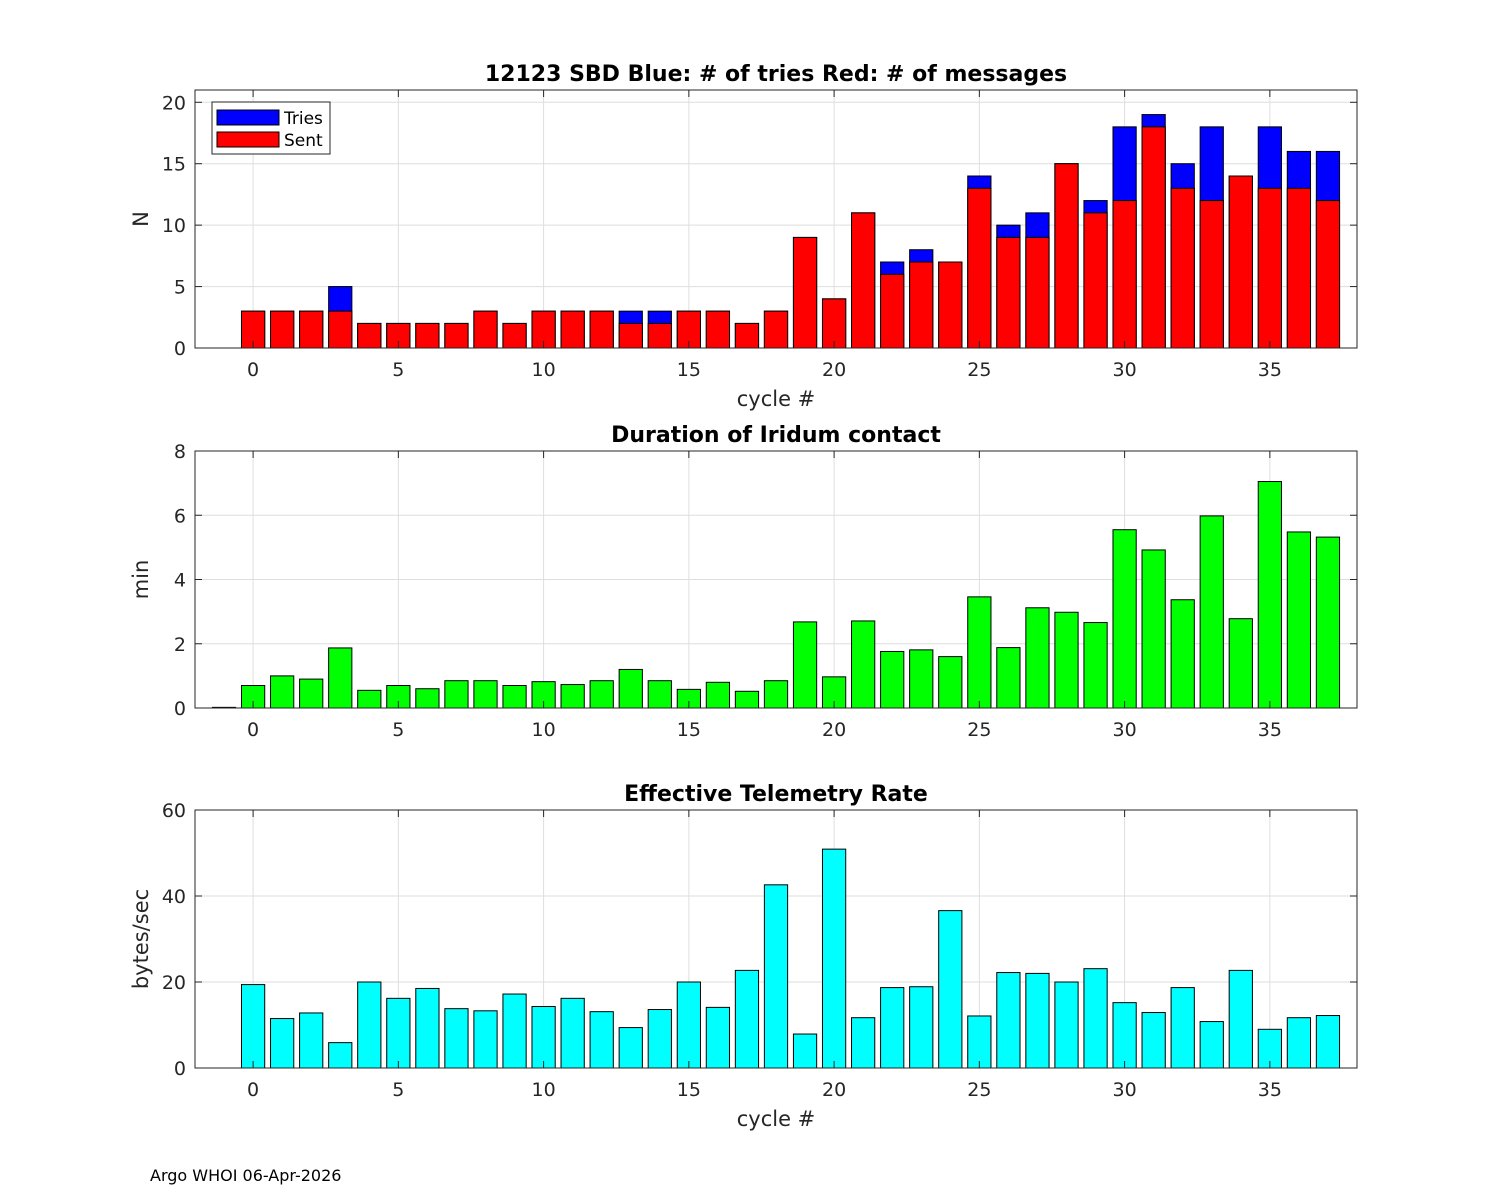 The width and height of the screenshot is (1500, 1200). What do you see at coordinates (174, 811) in the screenshot?
I see `y-tick-label: 60` at bounding box center [174, 811].